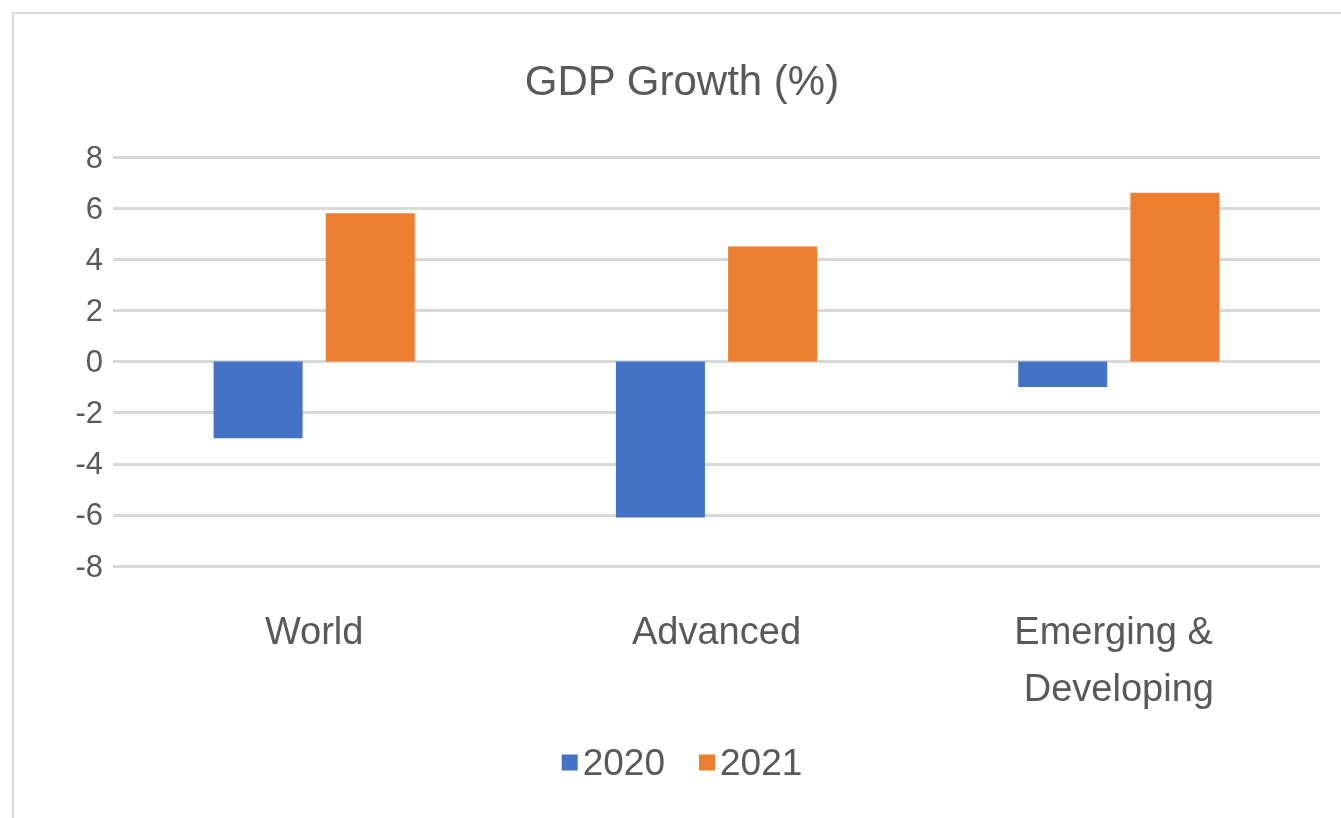 This screenshot has width=1341, height=818. Describe the element at coordinates (623, 762) in the screenshot. I see `legend-label: 2020` at that location.